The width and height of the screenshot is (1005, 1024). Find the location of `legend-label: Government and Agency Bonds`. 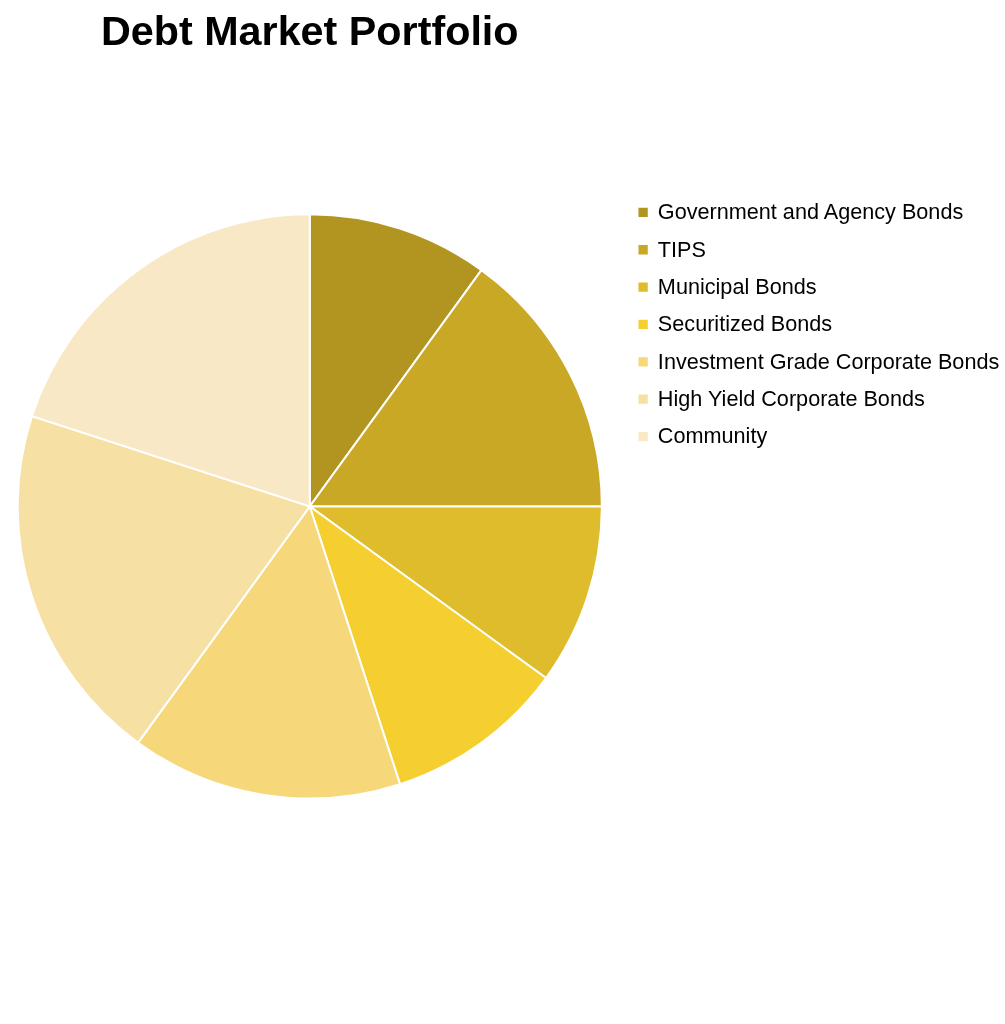

legend-label: Government and Agency Bonds is located at coordinates (810, 212).